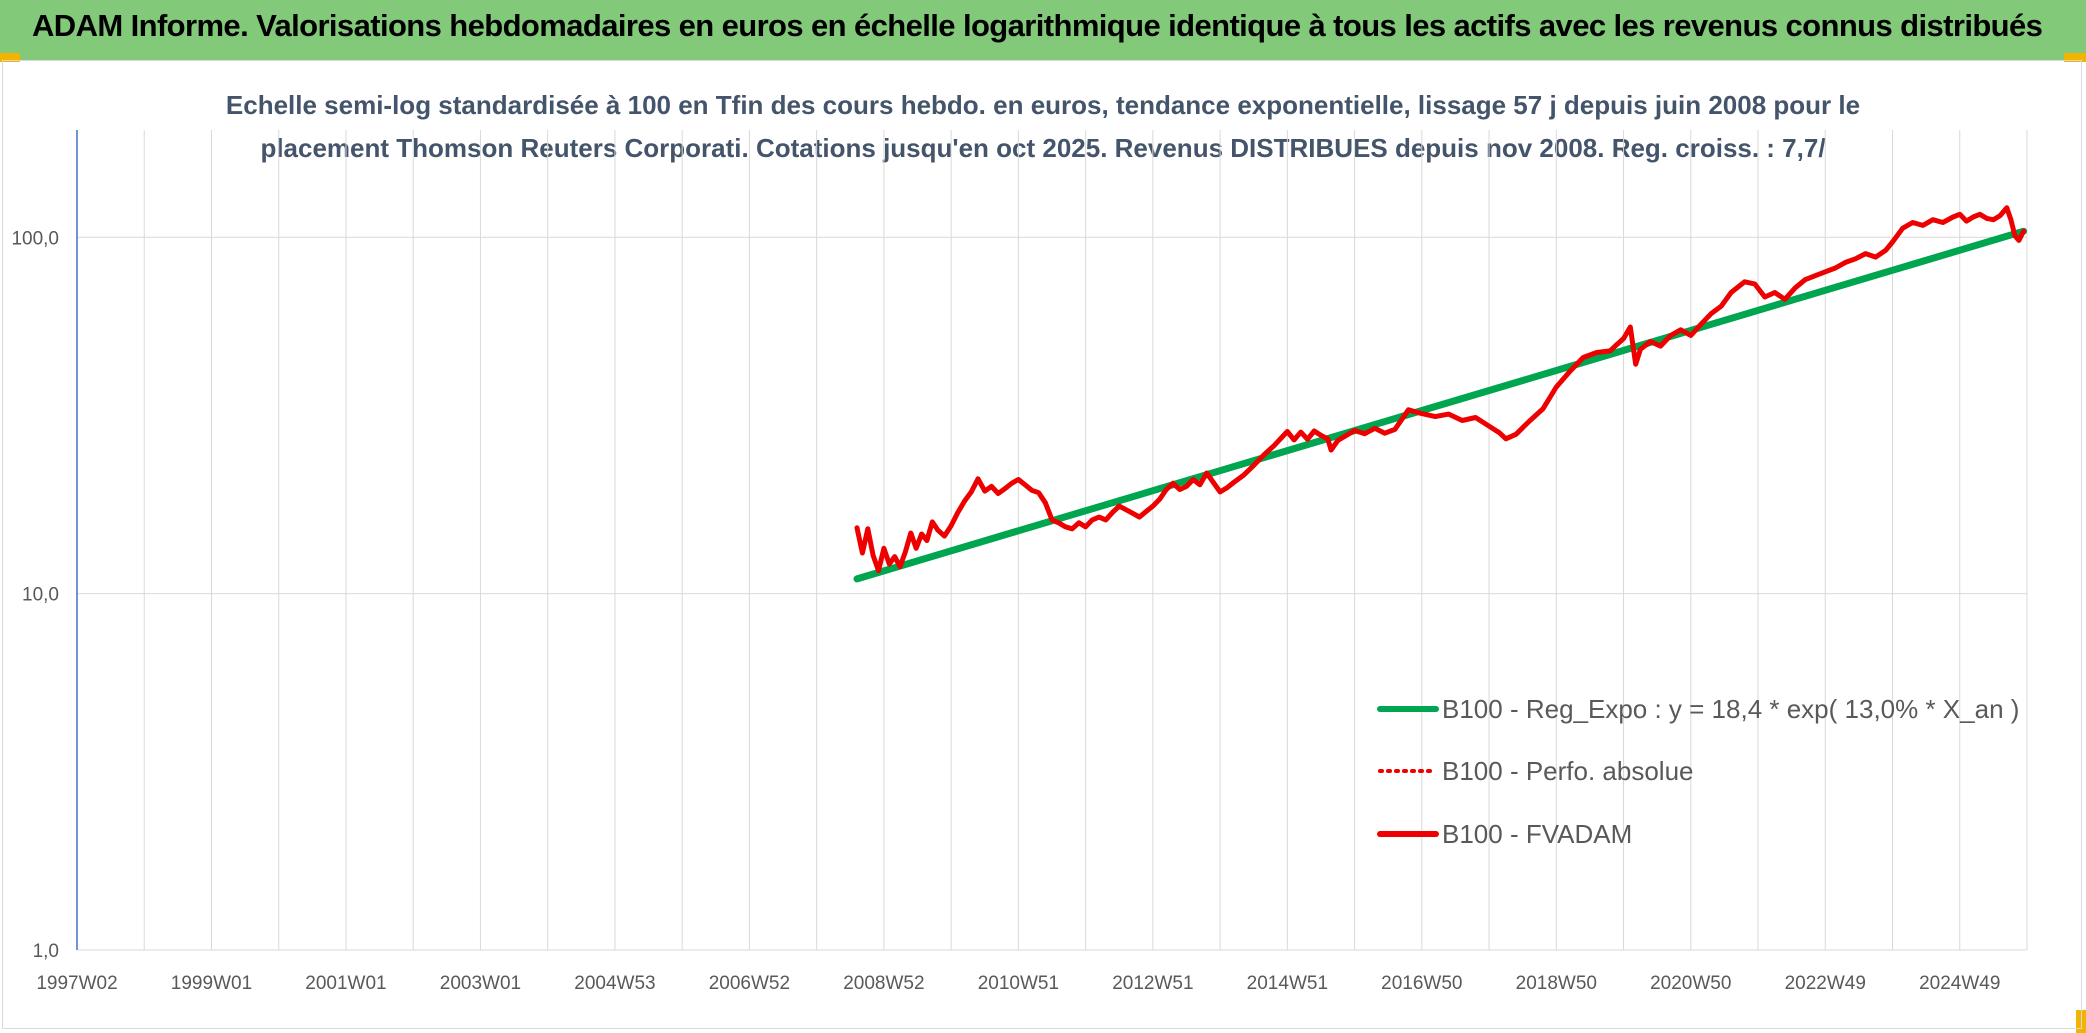  I want to click on x-tick-label: 1999W01, so click(211, 983).